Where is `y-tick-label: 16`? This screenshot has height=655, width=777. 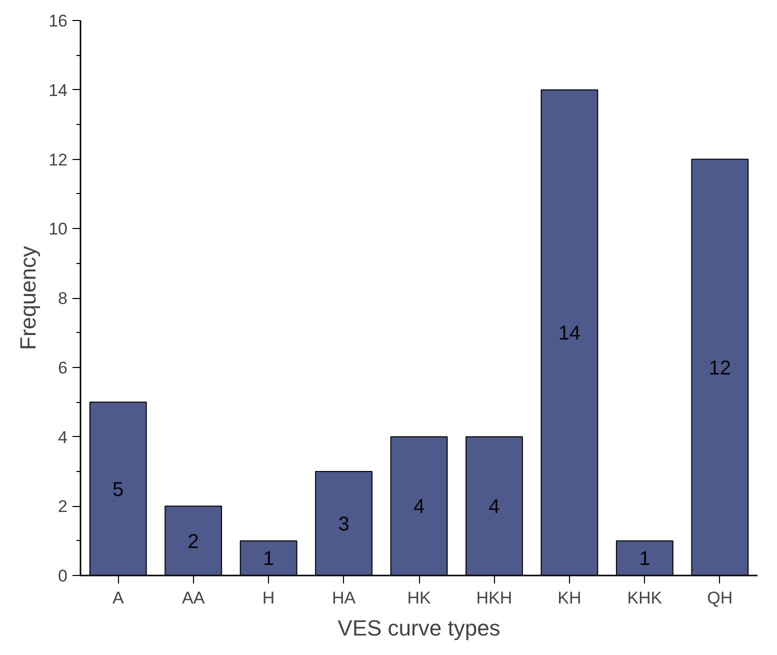 y-tick-label: 16 is located at coordinates (58, 21).